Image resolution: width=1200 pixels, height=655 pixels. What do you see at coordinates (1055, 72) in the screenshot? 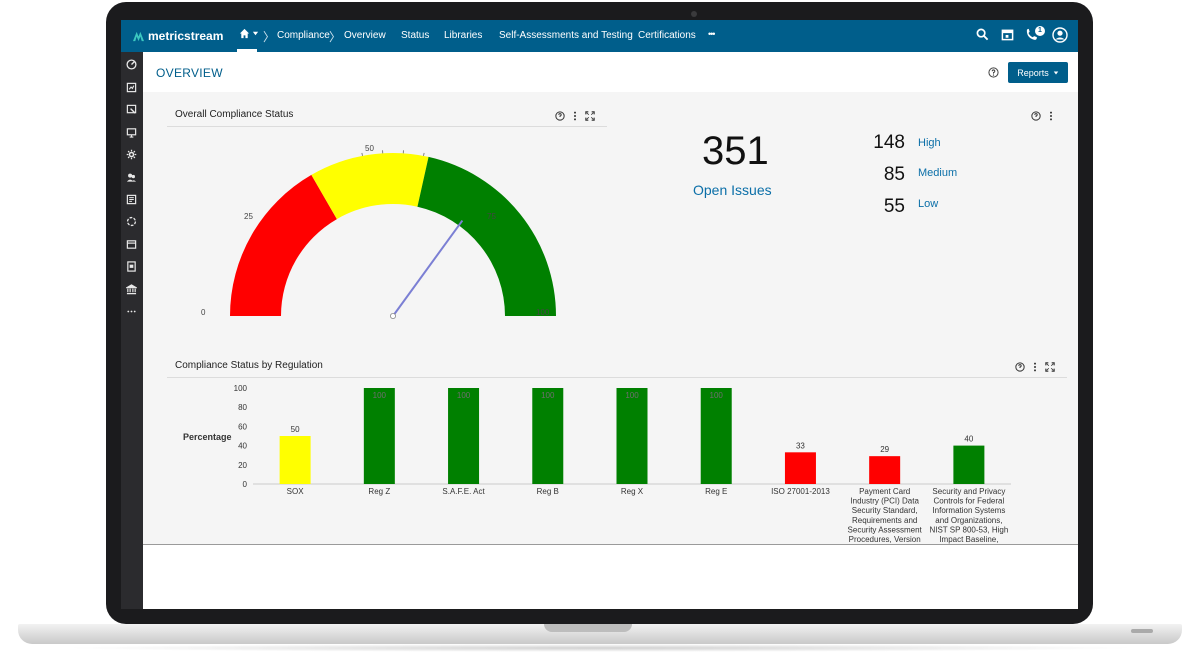
I see `caret-down-icon` at bounding box center [1055, 72].